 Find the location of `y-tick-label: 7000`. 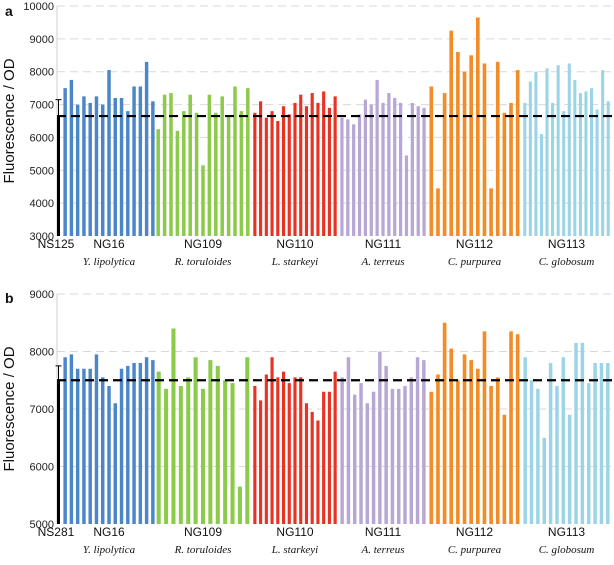

y-tick-label: 7000 is located at coordinates (42, 106).